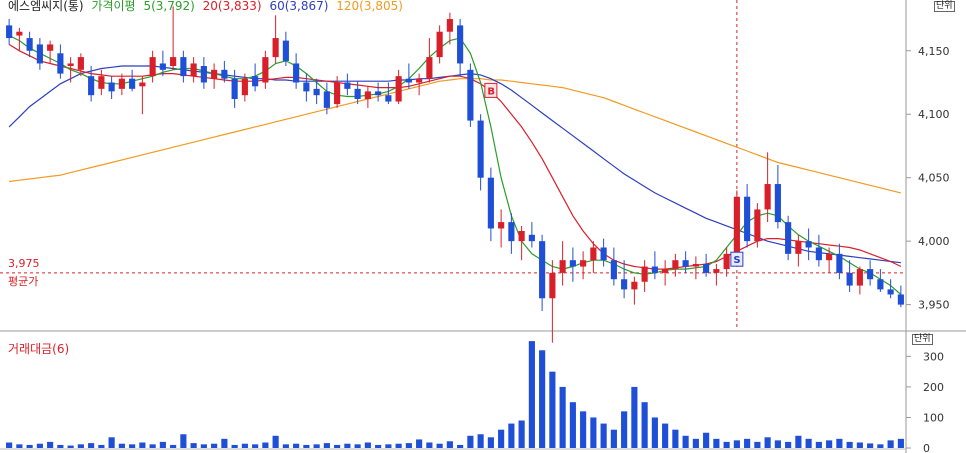  Describe the element at coordinates (934, 178) in the screenshot. I see `price-tick-label: 4,050` at that location.